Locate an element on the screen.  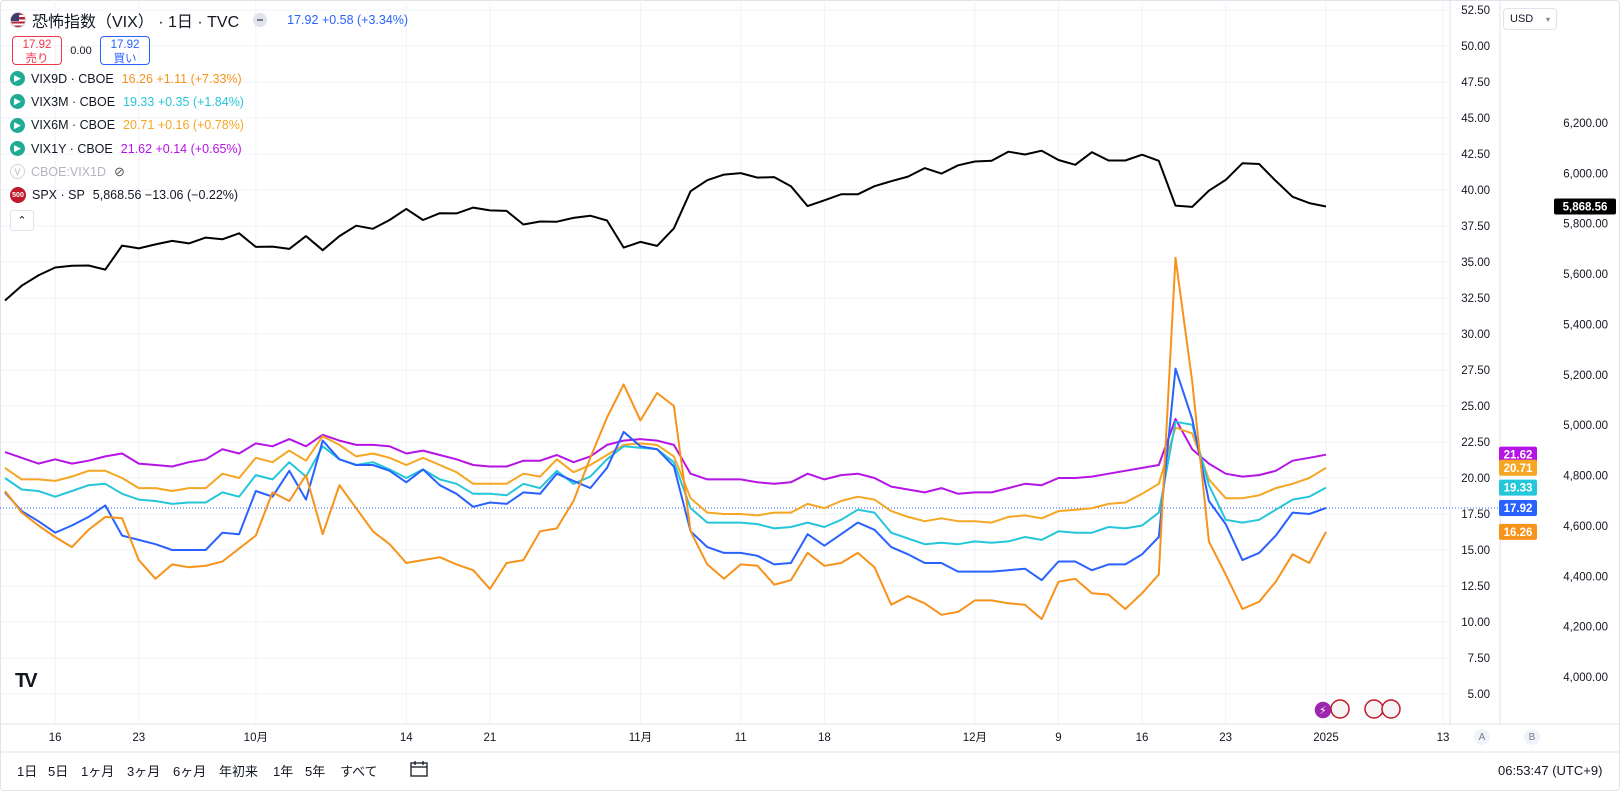
buy-button: 17.92 買い is located at coordinates (125, 50).